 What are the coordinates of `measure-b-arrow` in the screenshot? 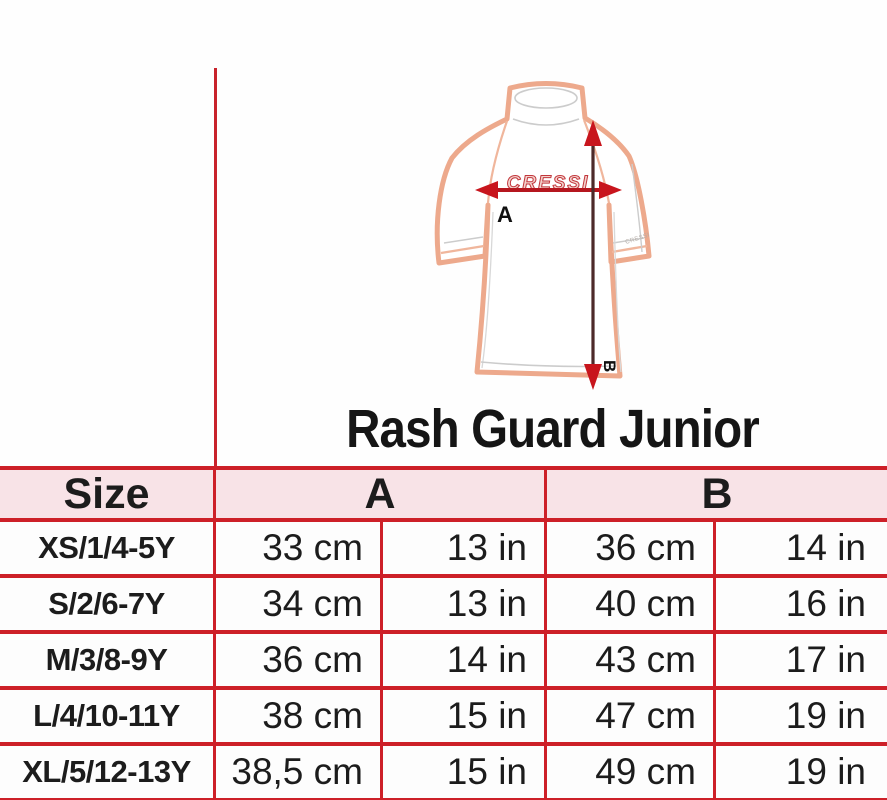 It's located at (593, 255).